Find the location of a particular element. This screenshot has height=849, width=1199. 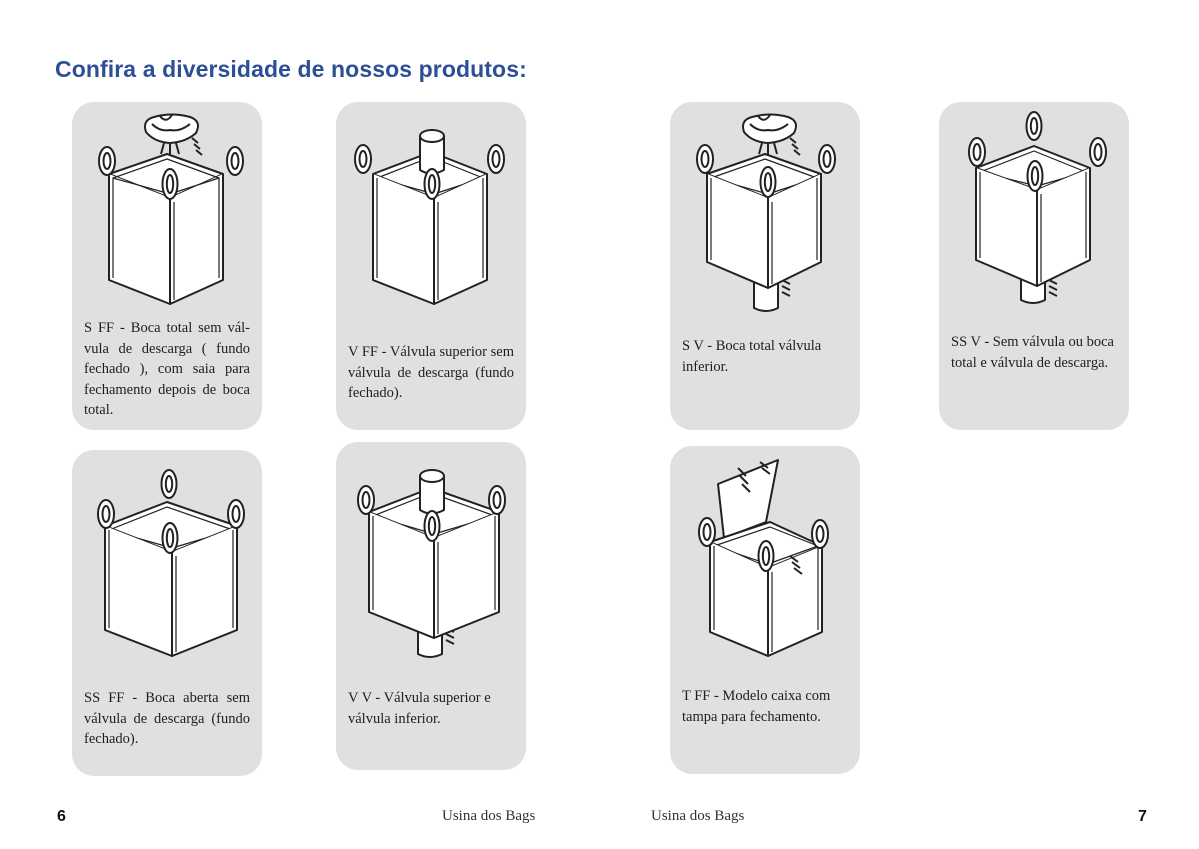

bag-illustration-skirt-discharge-icon is located at coordinates (766, 212).